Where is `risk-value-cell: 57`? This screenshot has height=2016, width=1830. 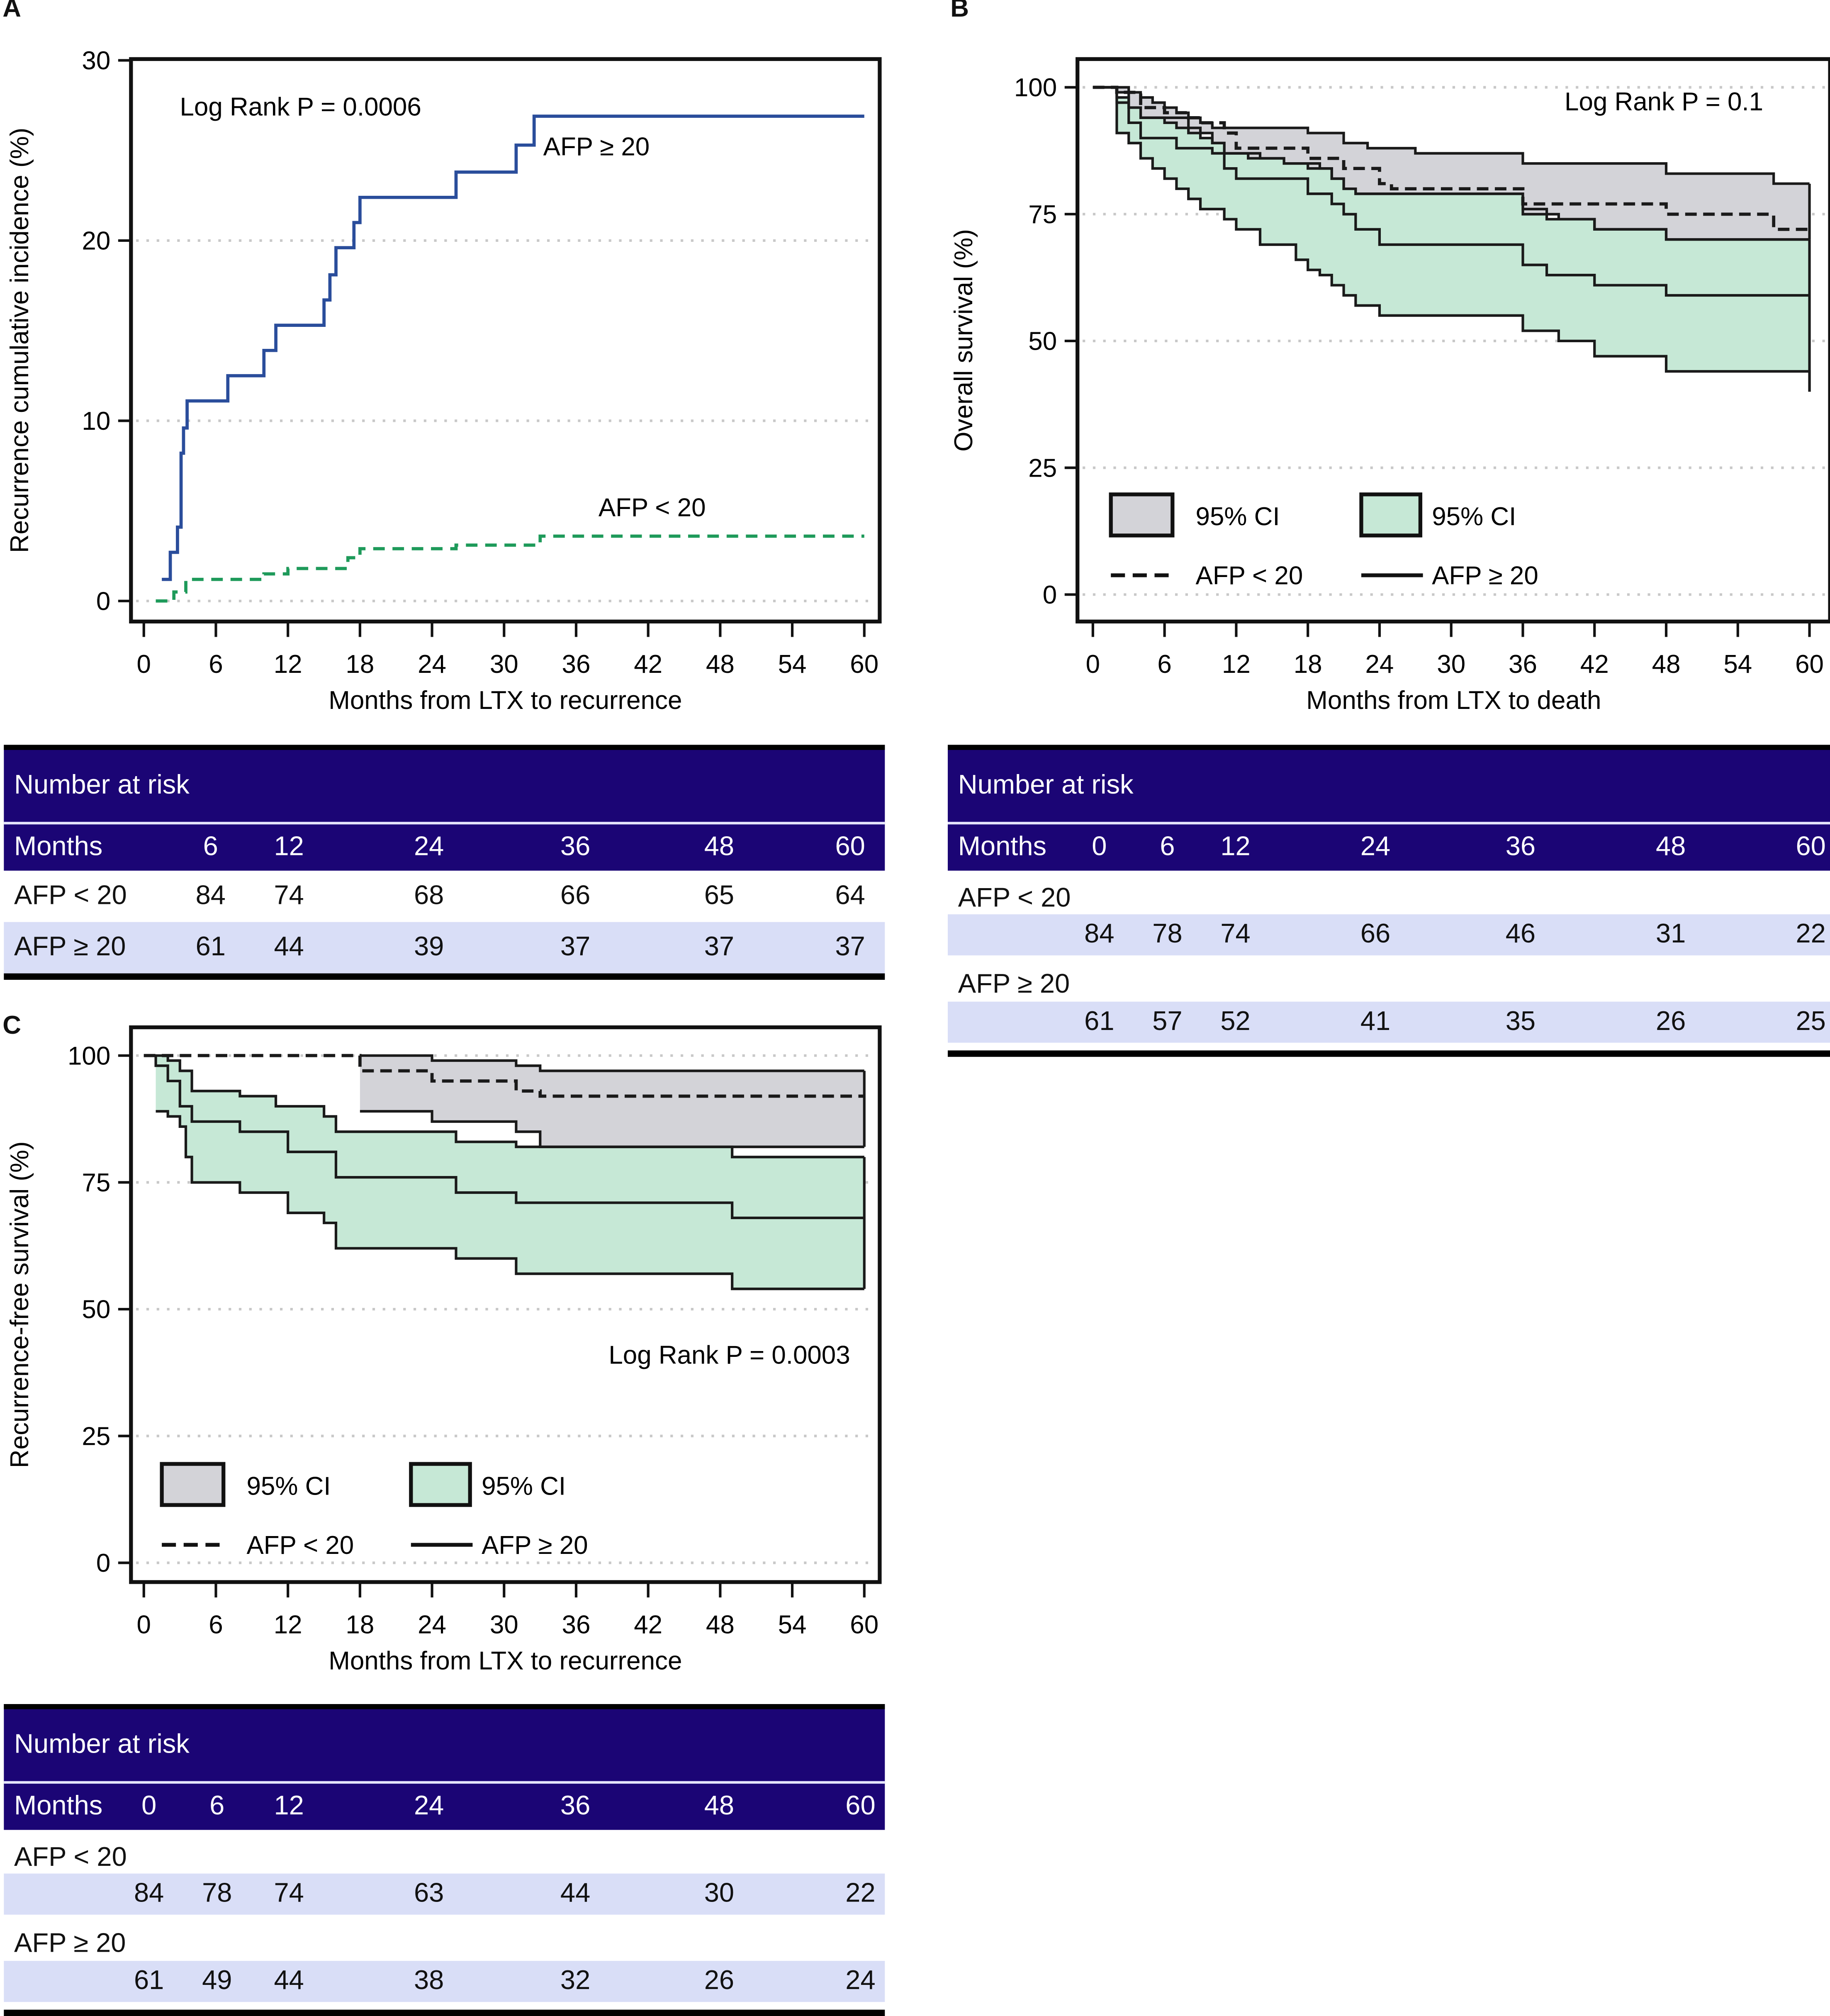 risk-value-cell: 57 is located at coordinates (1167, 1022).